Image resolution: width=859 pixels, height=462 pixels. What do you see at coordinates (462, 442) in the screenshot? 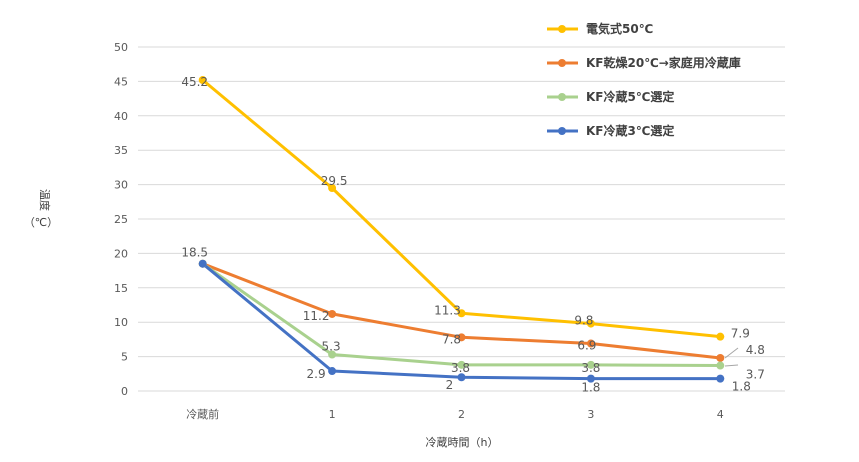
I see `x-axis-title: 冷蔵時間（h）` at bounding box center [462, 442].